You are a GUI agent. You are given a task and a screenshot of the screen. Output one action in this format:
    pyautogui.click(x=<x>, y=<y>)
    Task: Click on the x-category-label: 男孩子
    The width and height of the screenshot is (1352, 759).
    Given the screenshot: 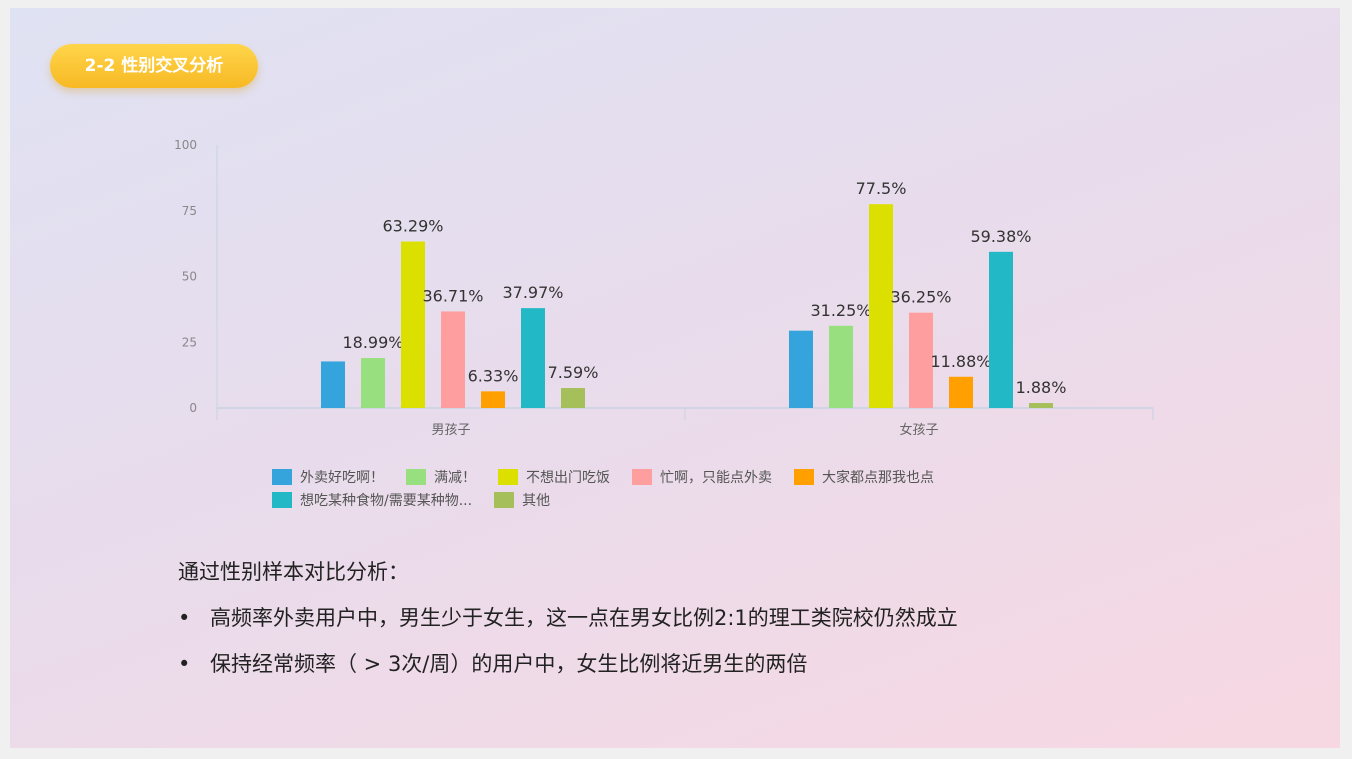 What is the action you would take?
    pyautogui.click(x=450, y=430)
    